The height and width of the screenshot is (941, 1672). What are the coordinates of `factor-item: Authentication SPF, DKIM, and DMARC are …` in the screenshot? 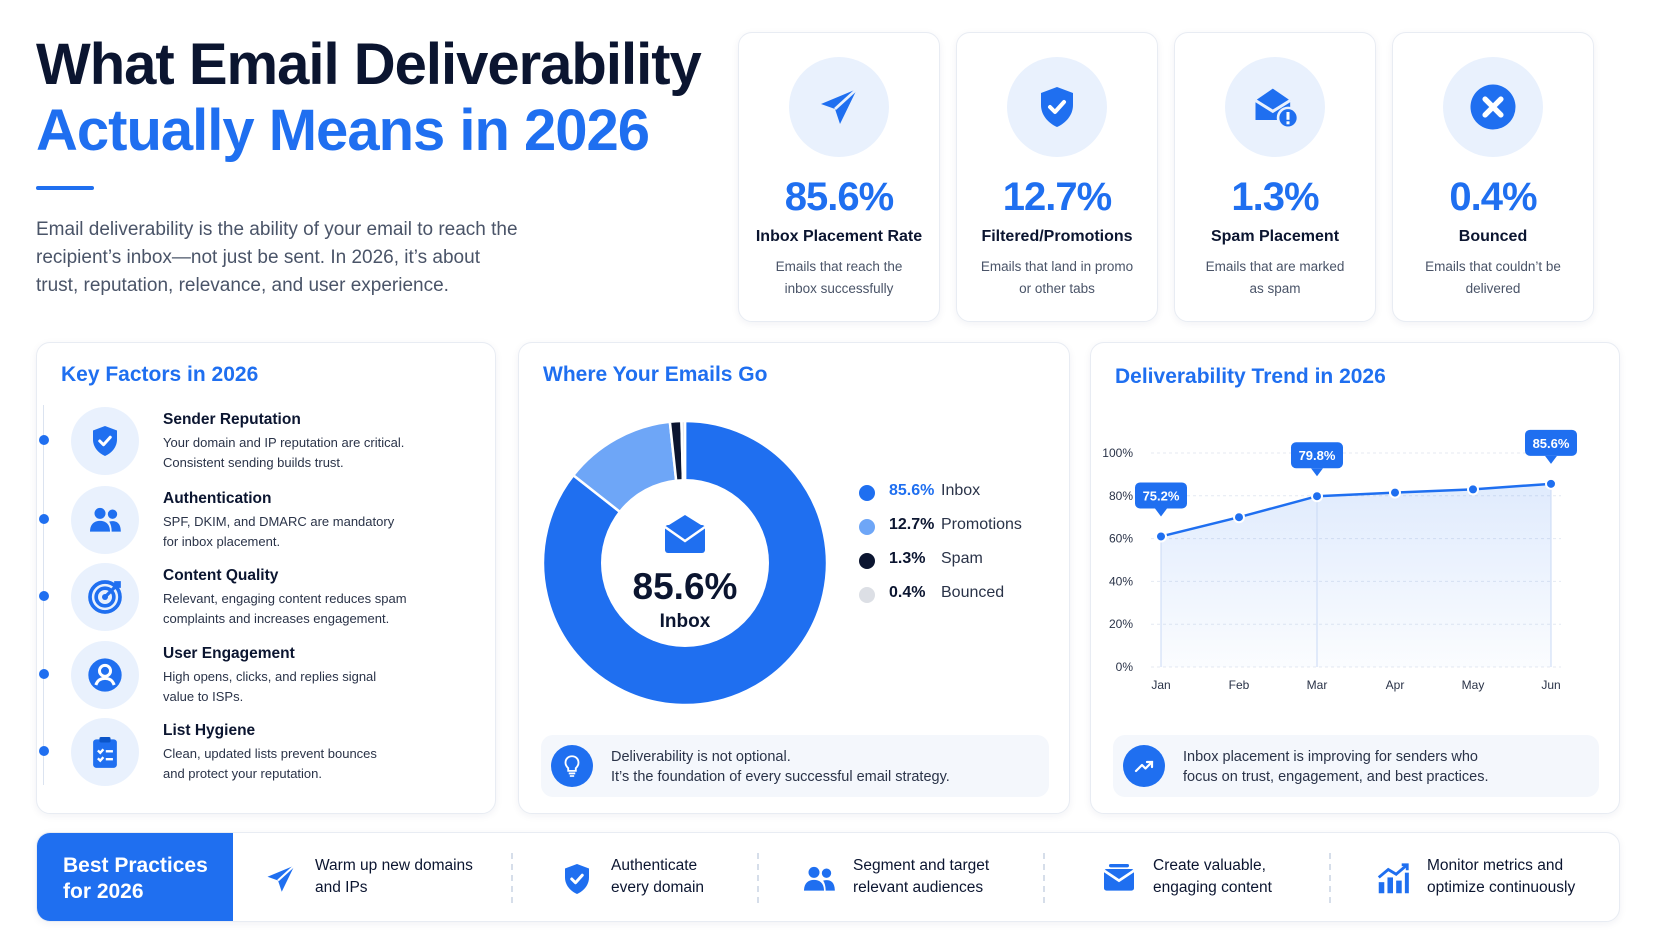 It's located at (267, 520).